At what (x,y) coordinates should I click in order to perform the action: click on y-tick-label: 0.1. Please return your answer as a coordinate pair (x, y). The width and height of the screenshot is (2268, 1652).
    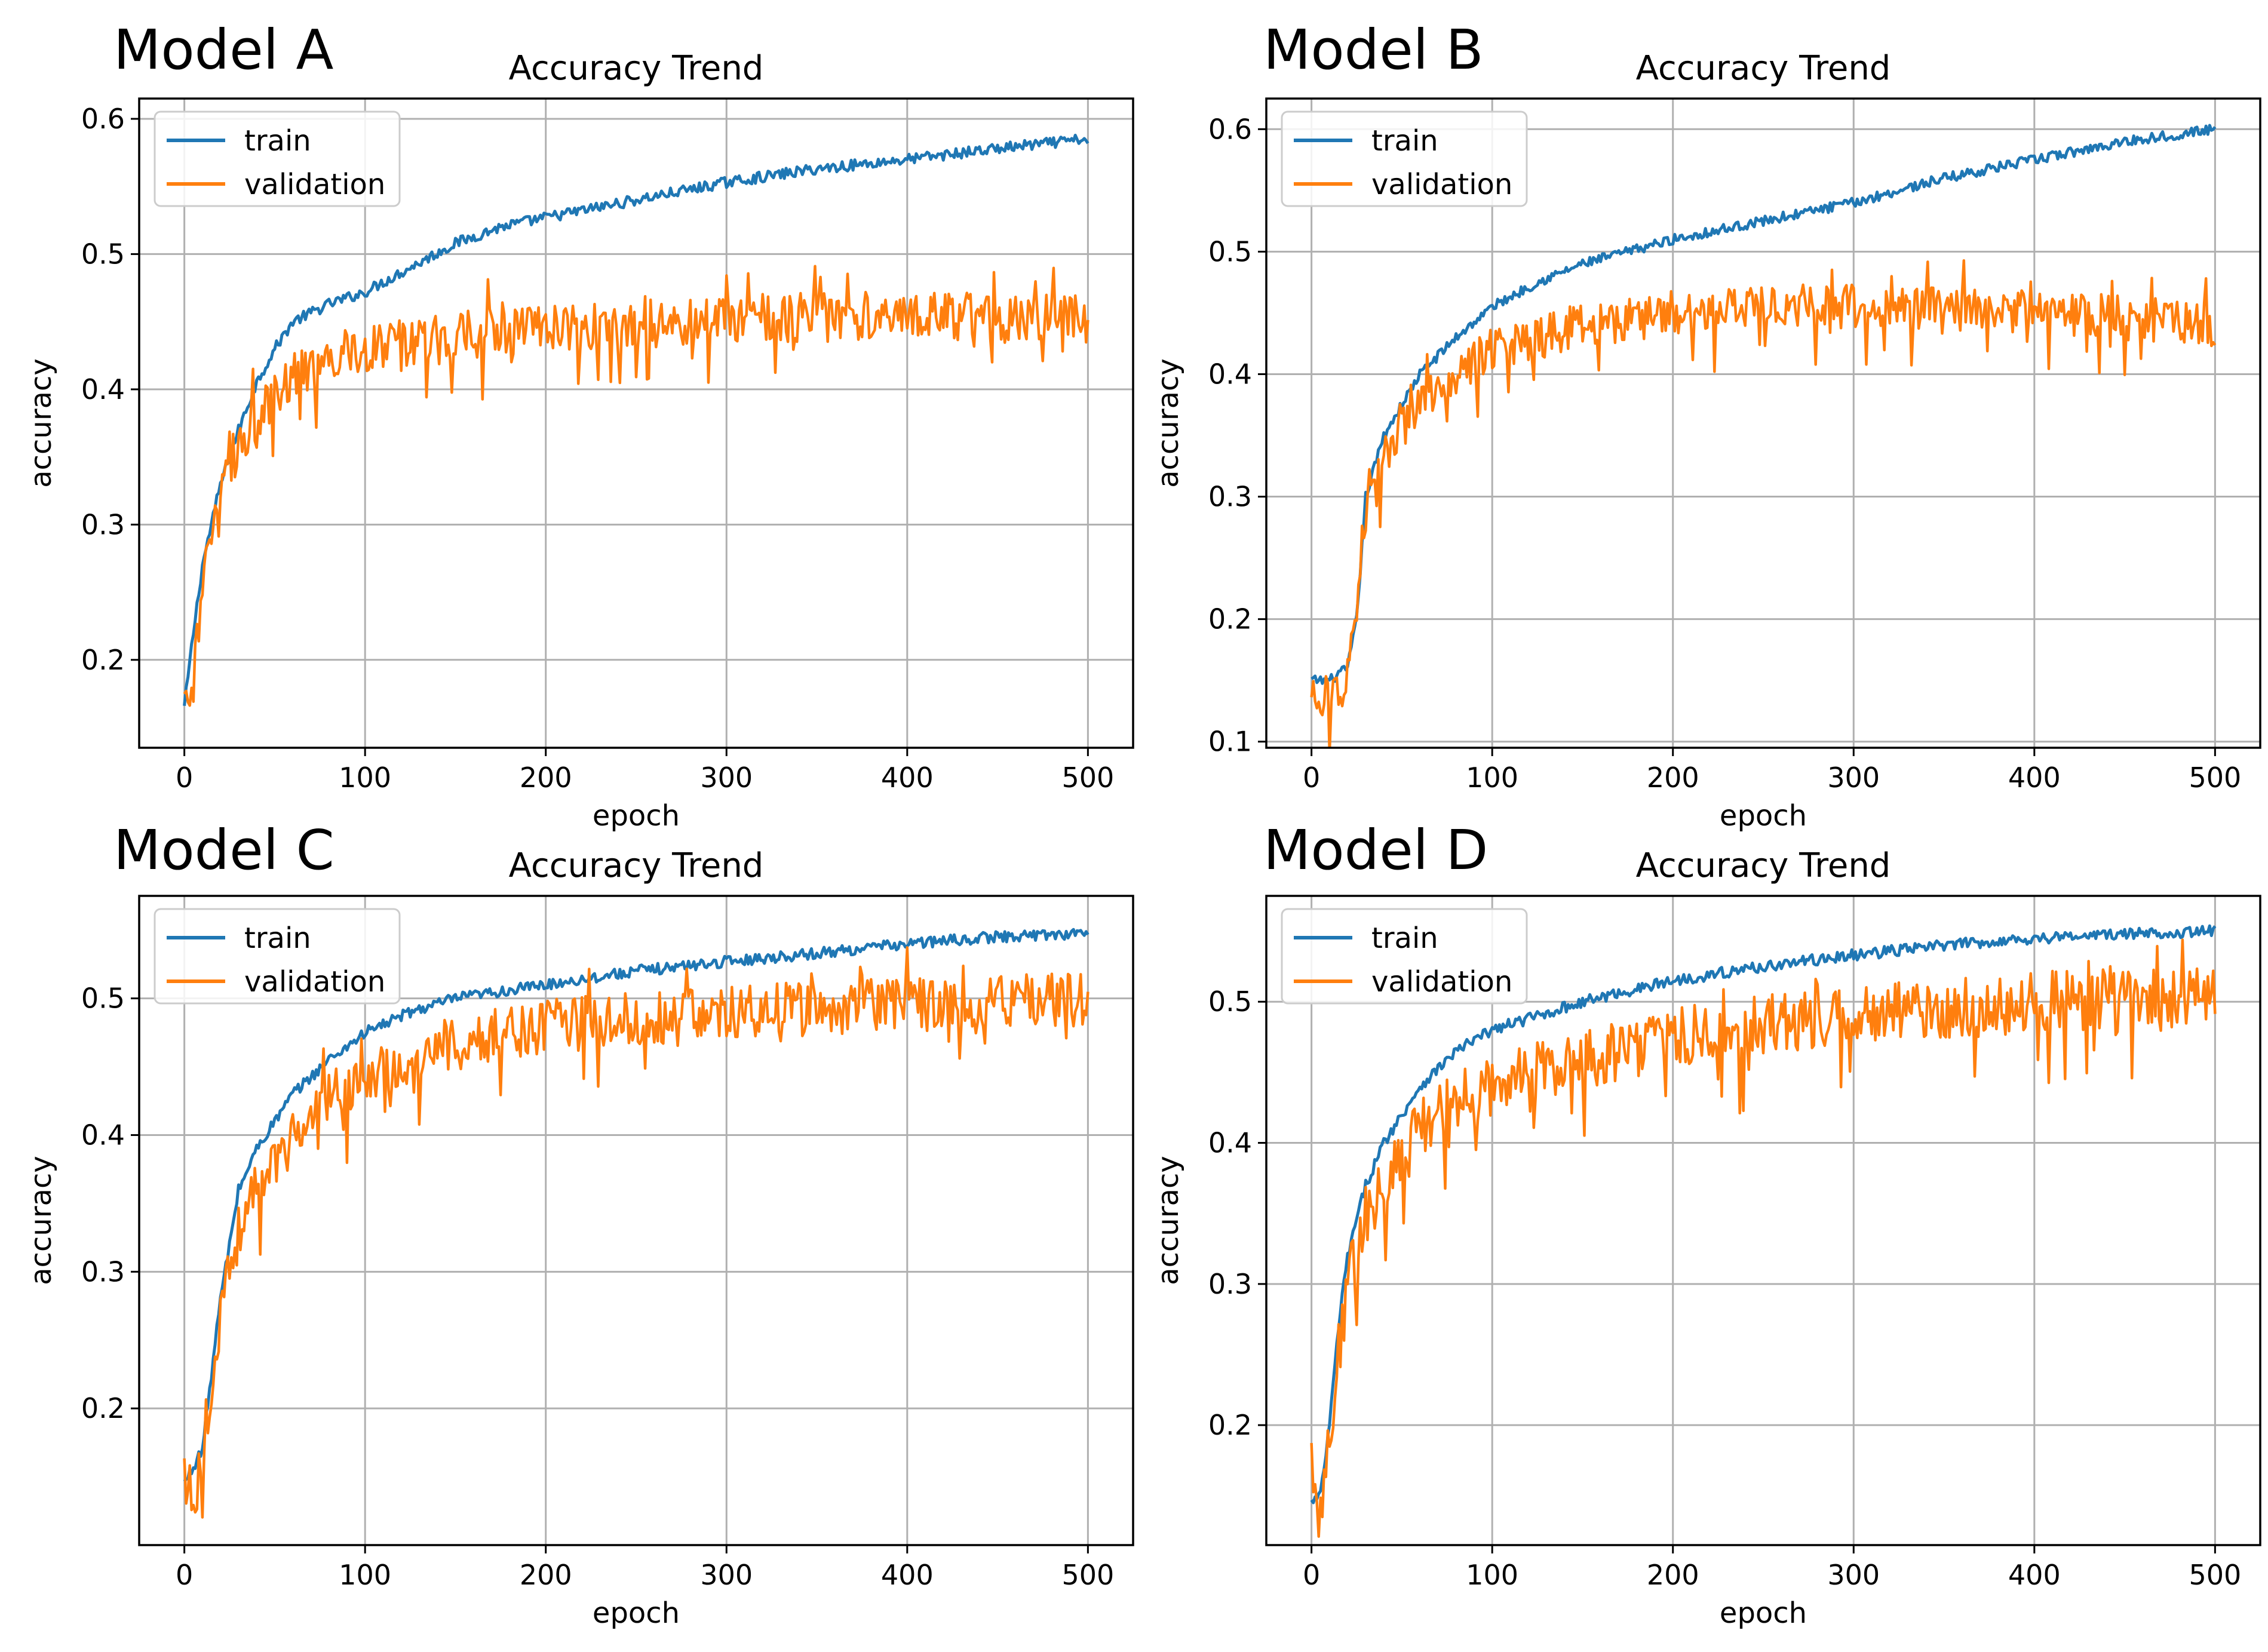
    Looking at the image, I should click on (1230, 742).